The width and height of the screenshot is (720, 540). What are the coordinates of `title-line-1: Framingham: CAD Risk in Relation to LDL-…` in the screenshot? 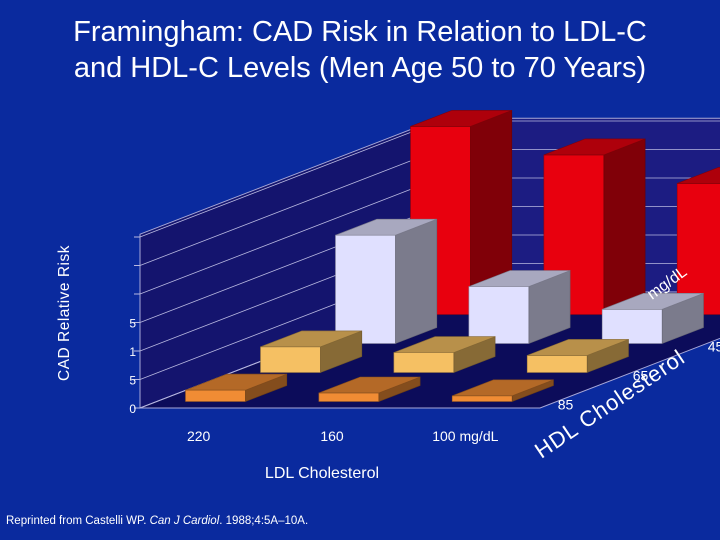 It's located at (360, 32).